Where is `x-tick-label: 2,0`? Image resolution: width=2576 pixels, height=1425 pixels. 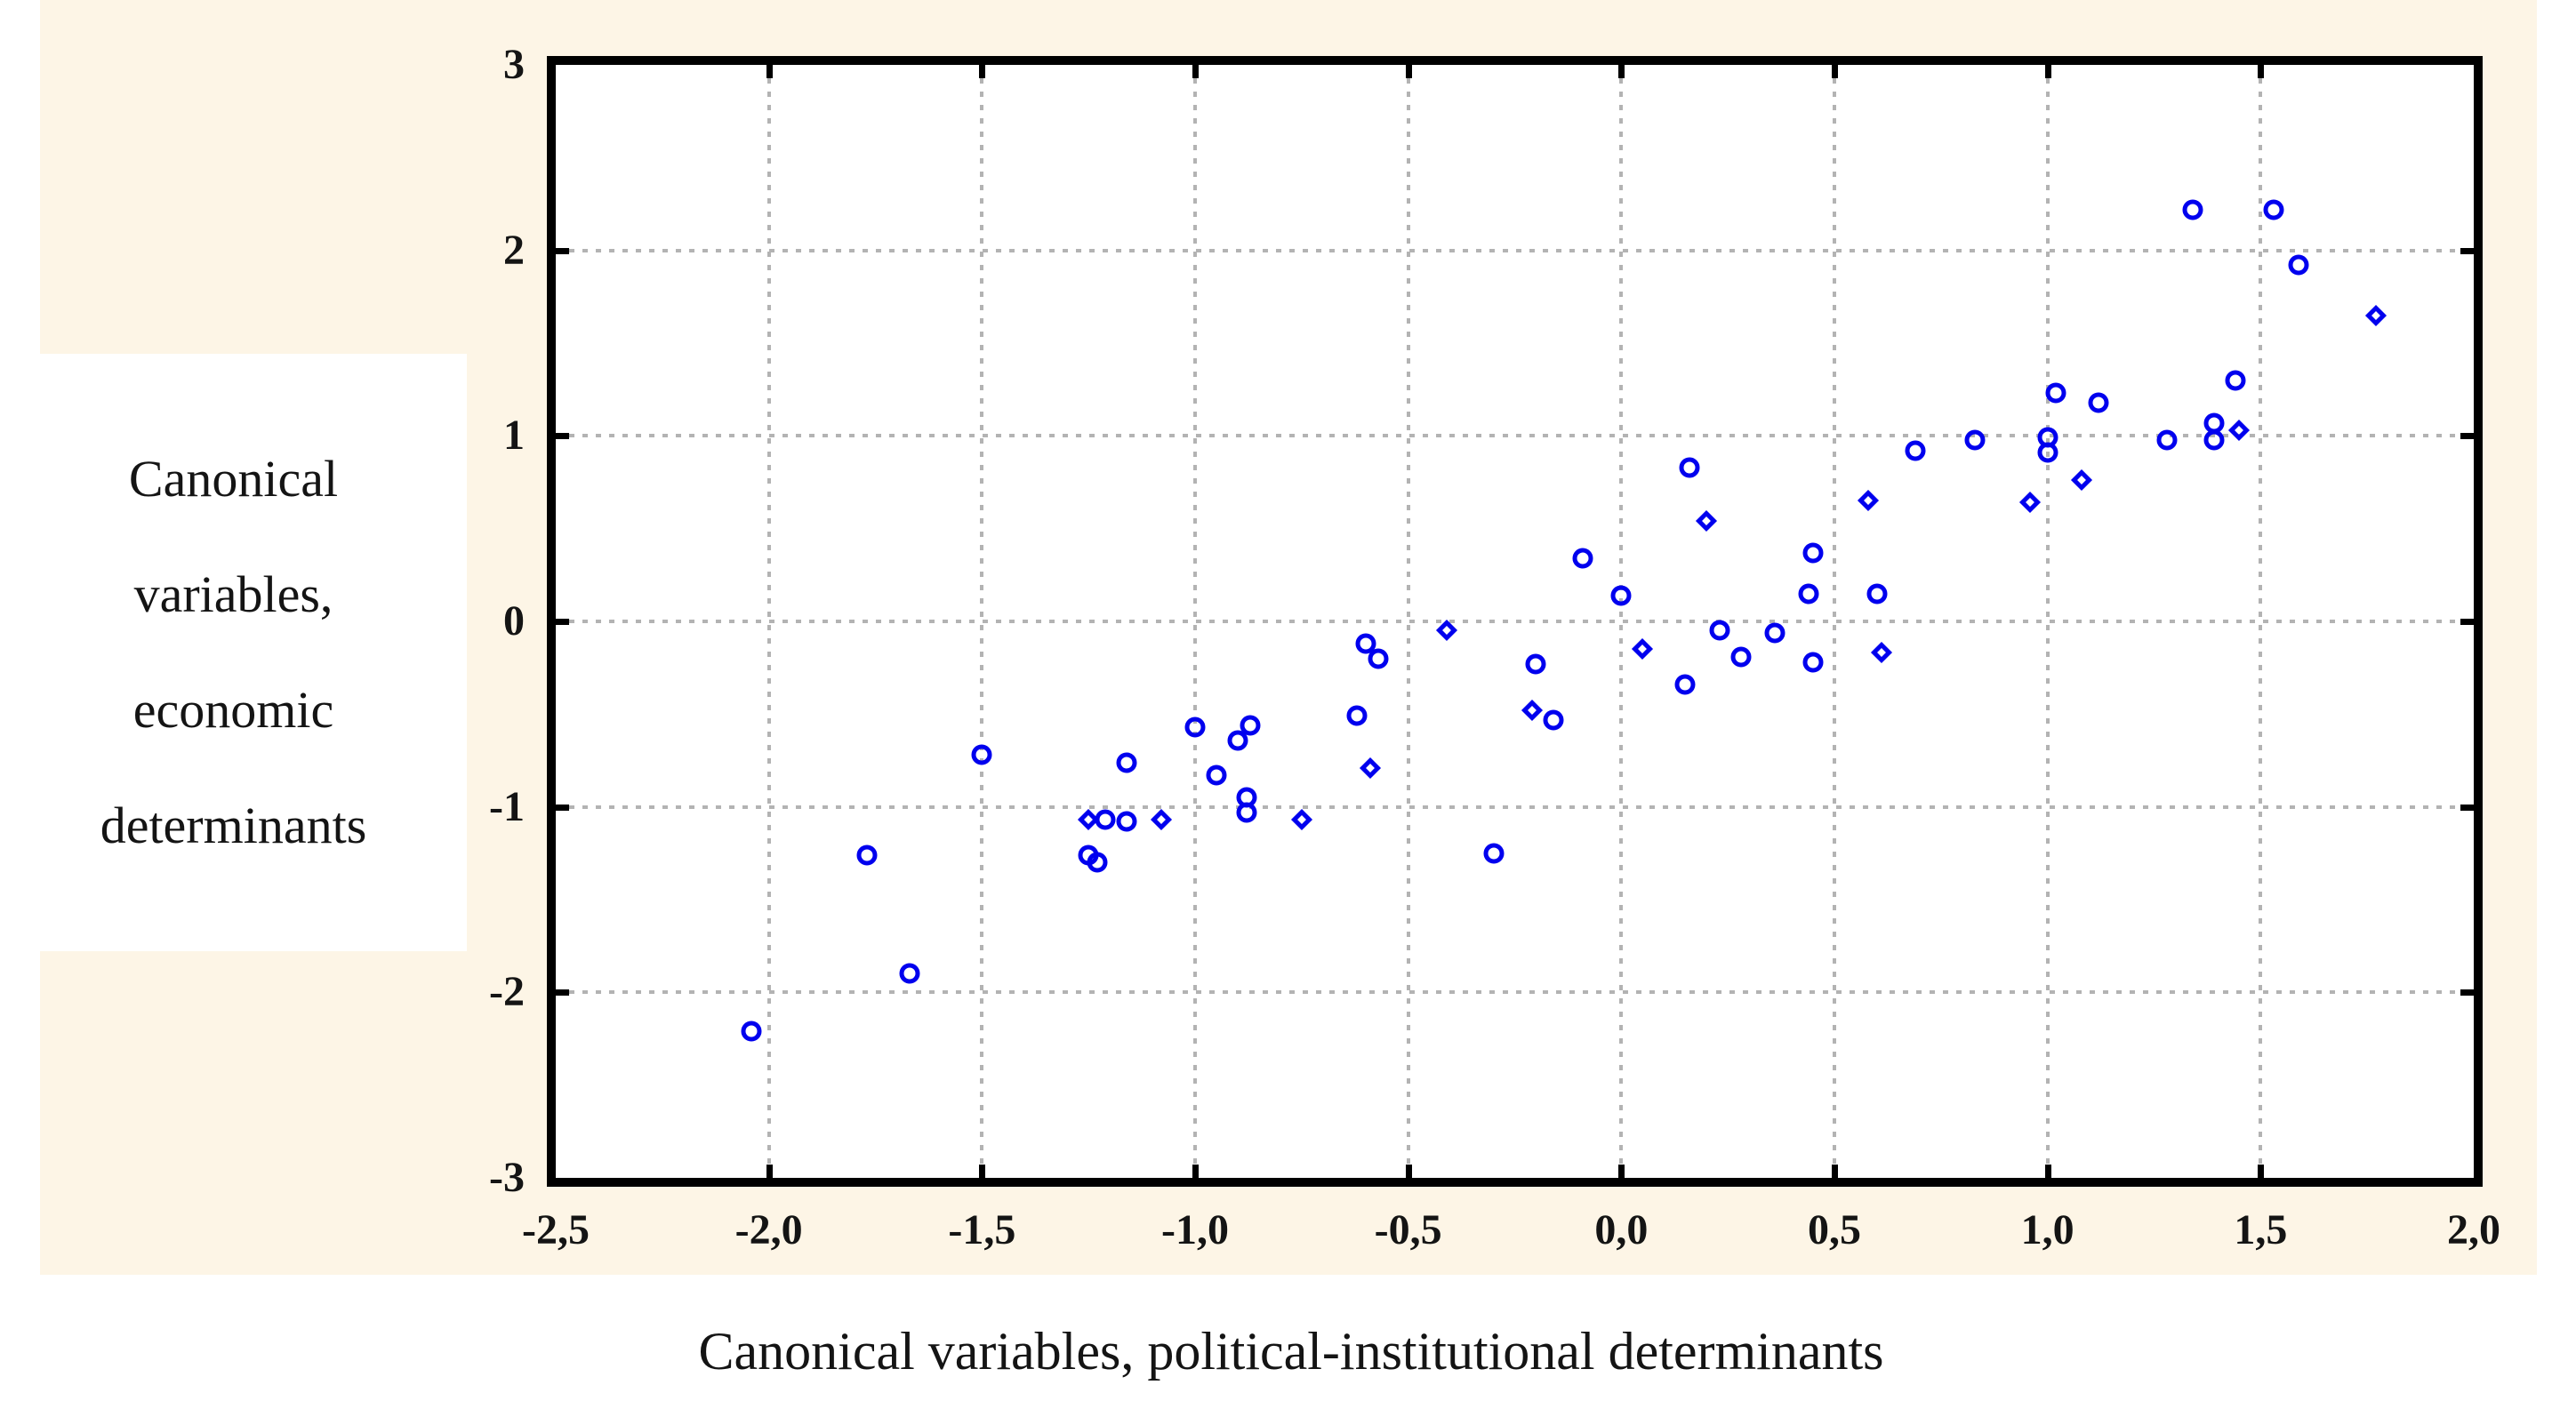
x-tick-label: 2,0 is located at coordinates (2473, 1229).